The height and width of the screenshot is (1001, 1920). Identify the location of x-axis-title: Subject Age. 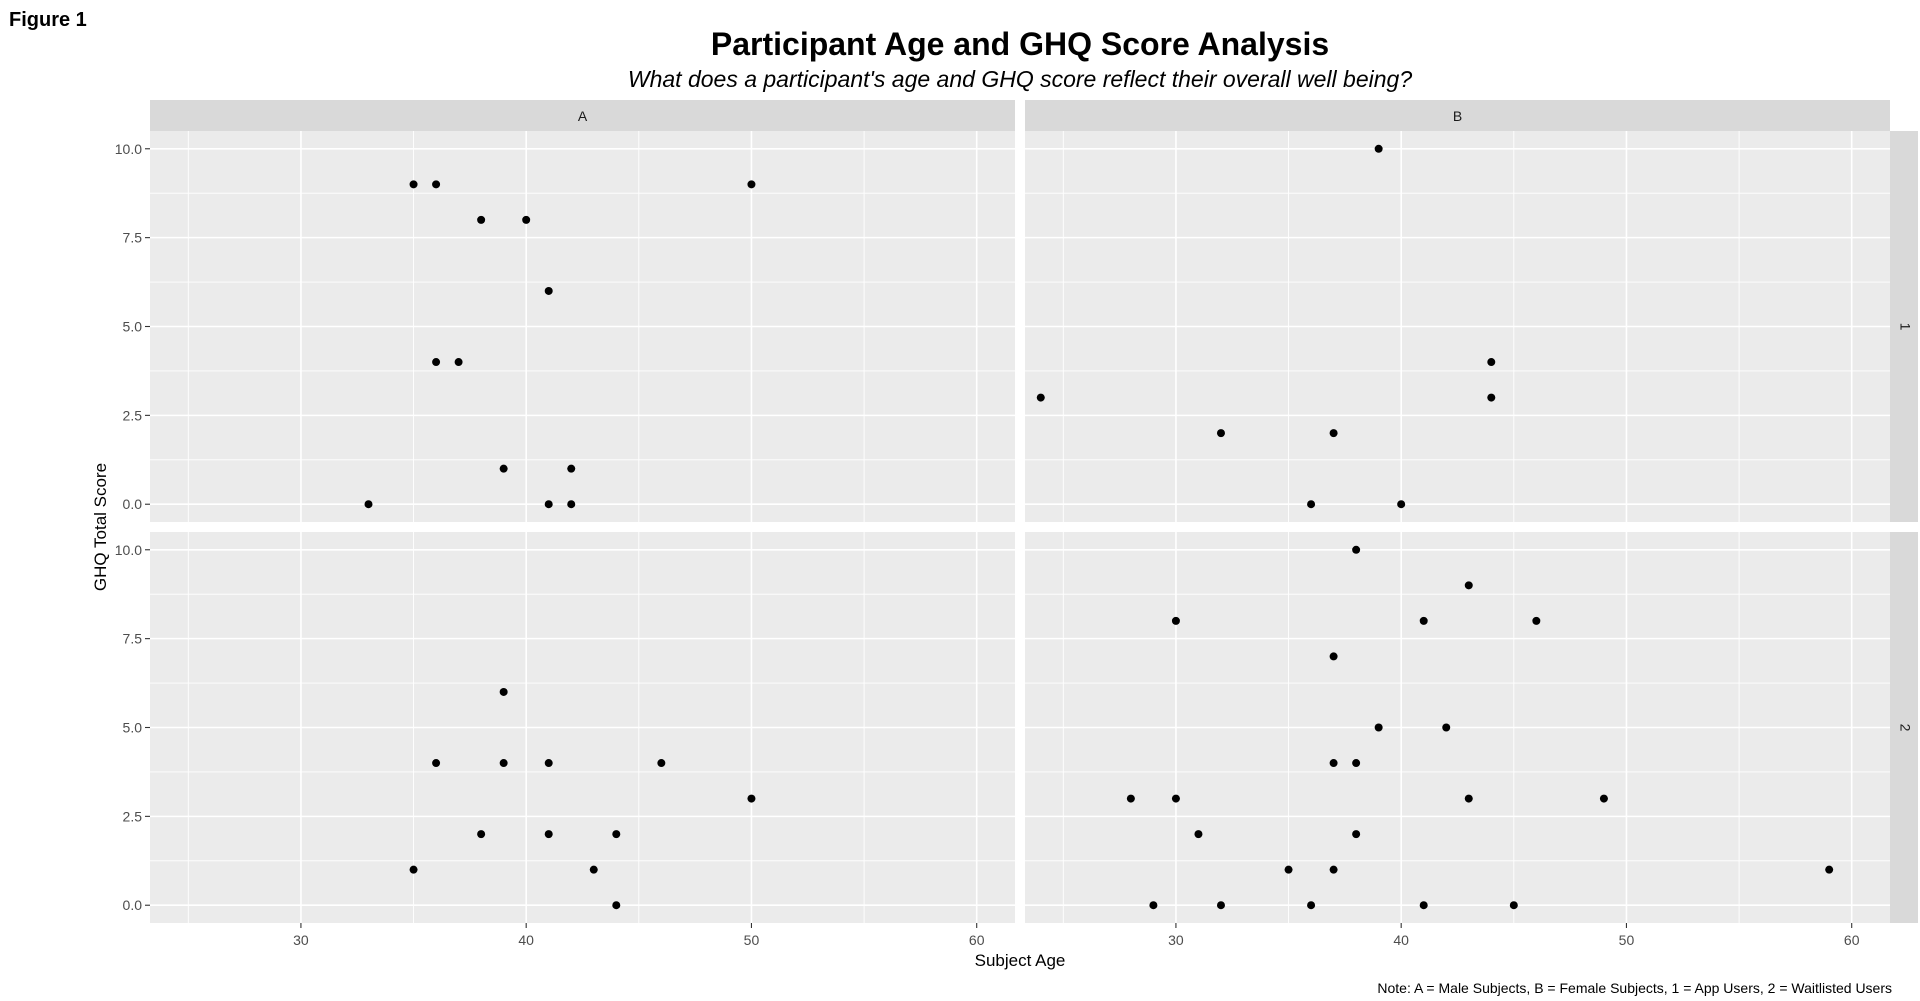
(1020, 960).